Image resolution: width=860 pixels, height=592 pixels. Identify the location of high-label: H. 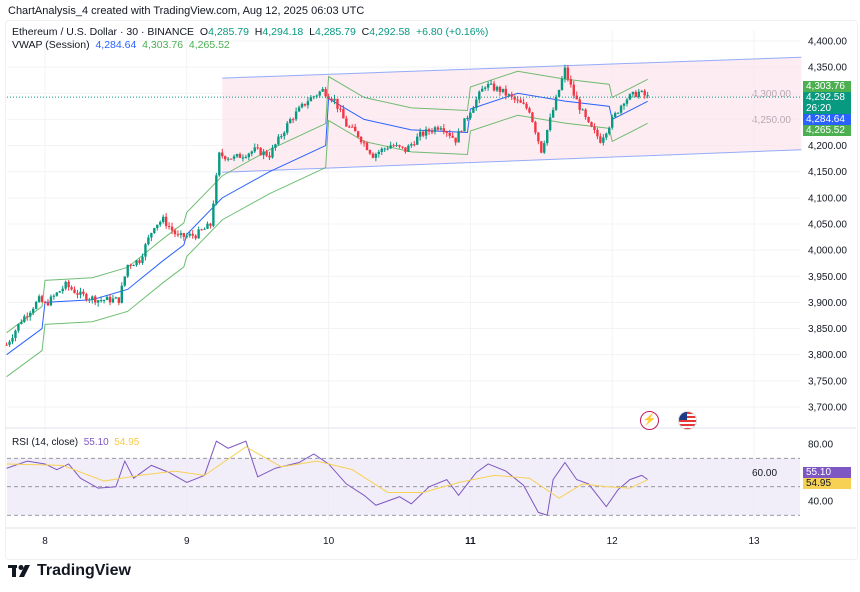
(258, 32).